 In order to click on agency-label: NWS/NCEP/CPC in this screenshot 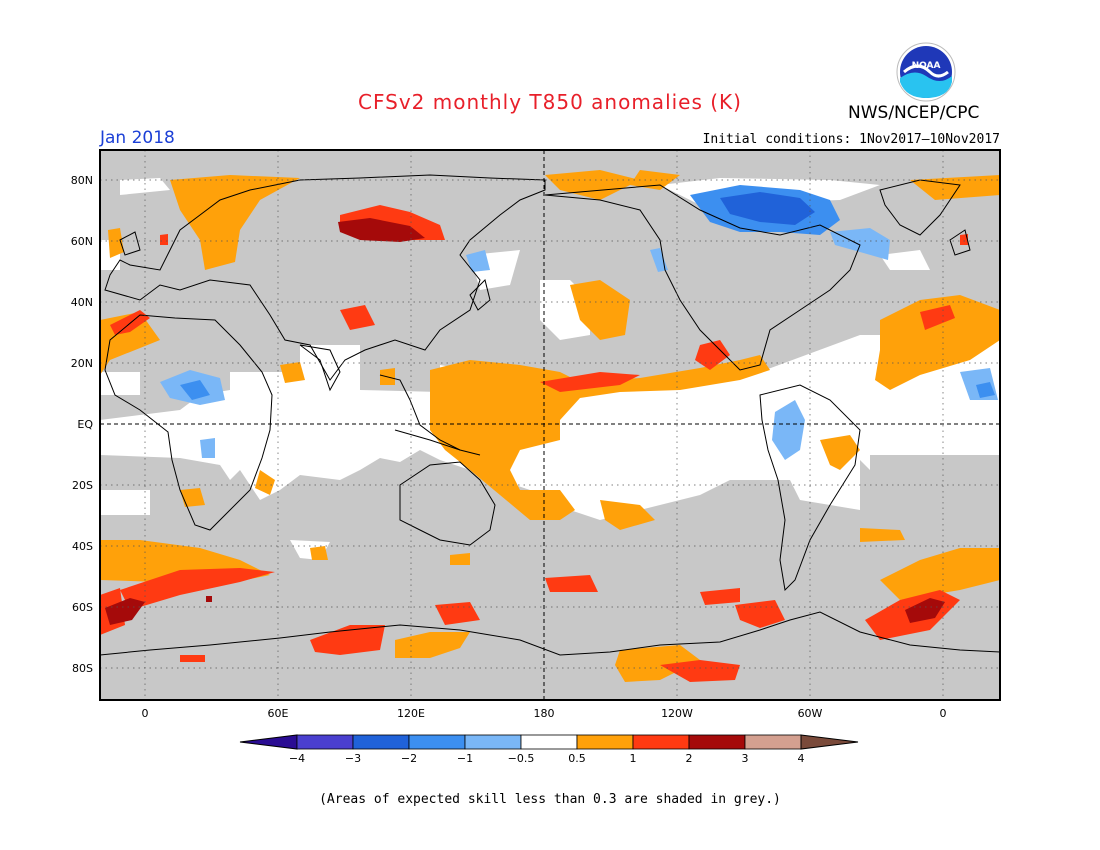, I will do `click(914, 113)`.